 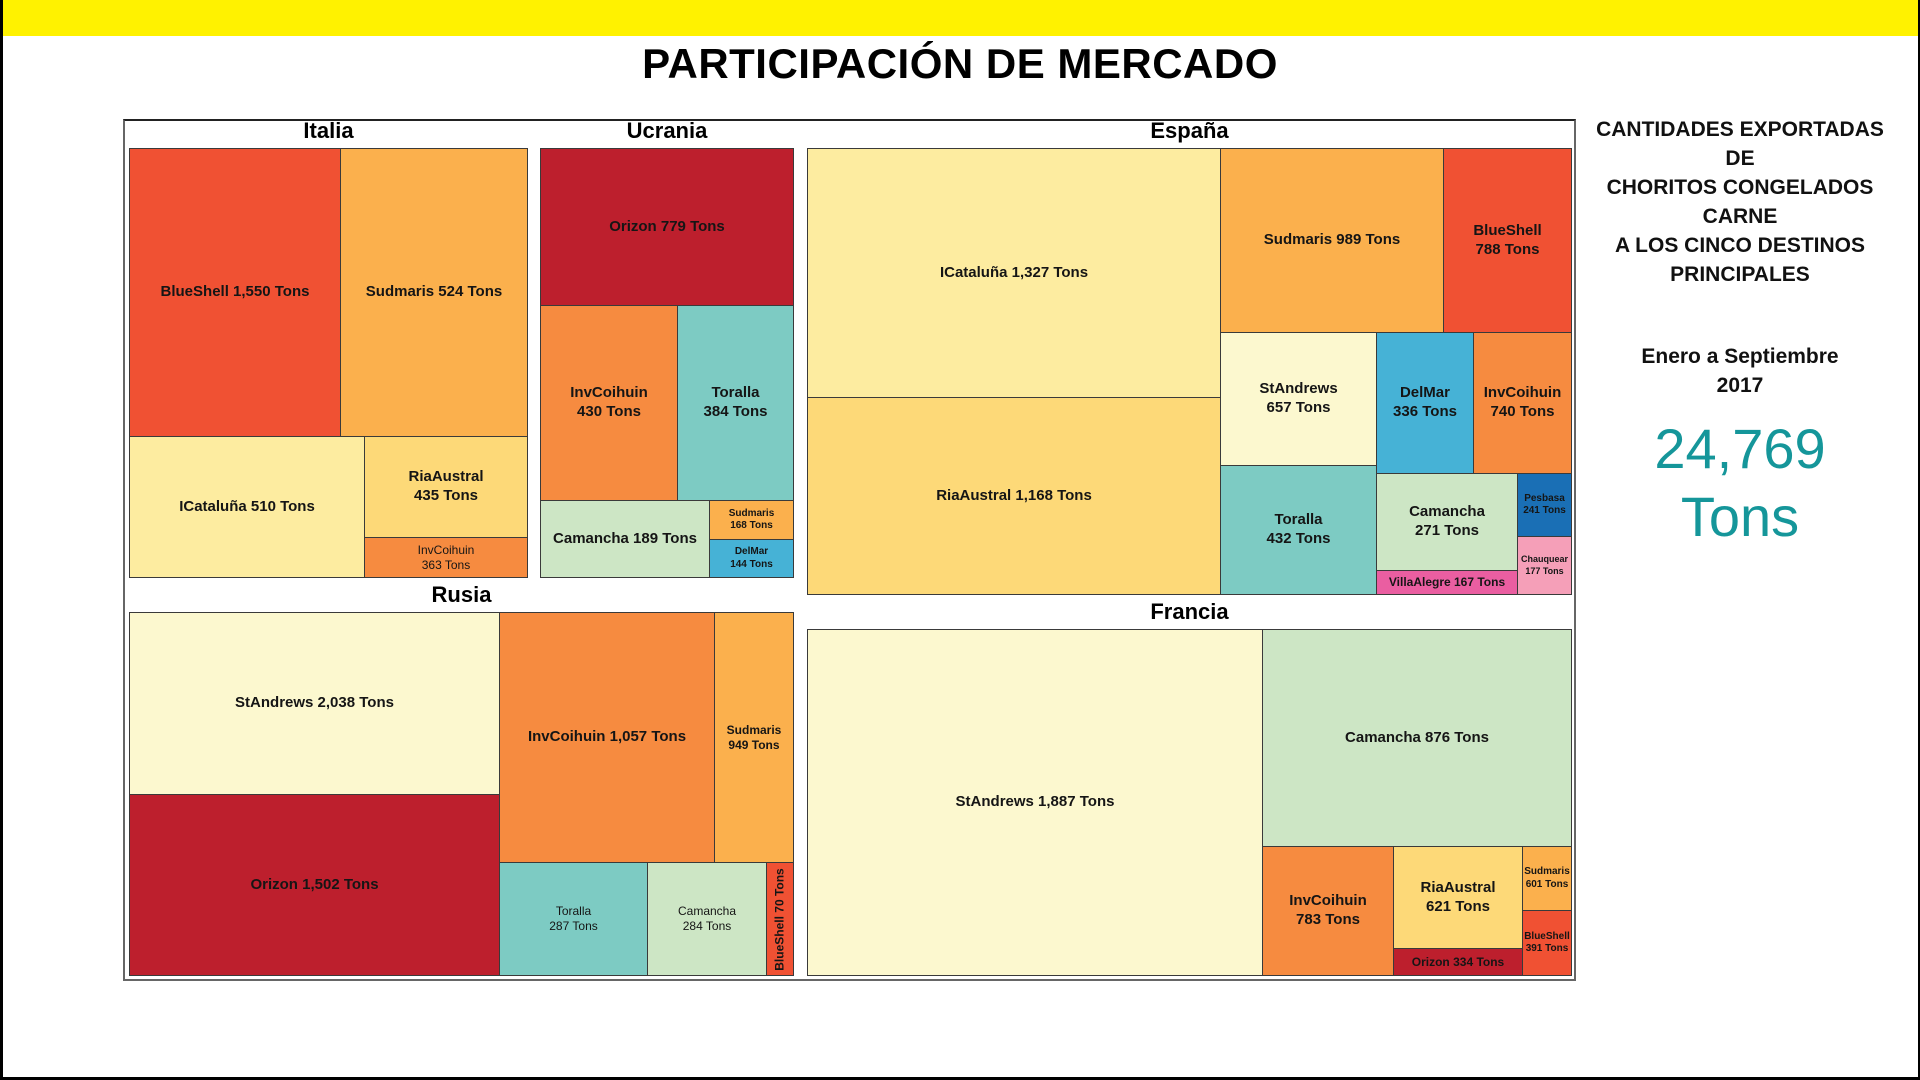 What do you see at coordinates (328, 130) in the screenshot?
I see `group-title-italia: Italia` at bounding box center [328, 130].